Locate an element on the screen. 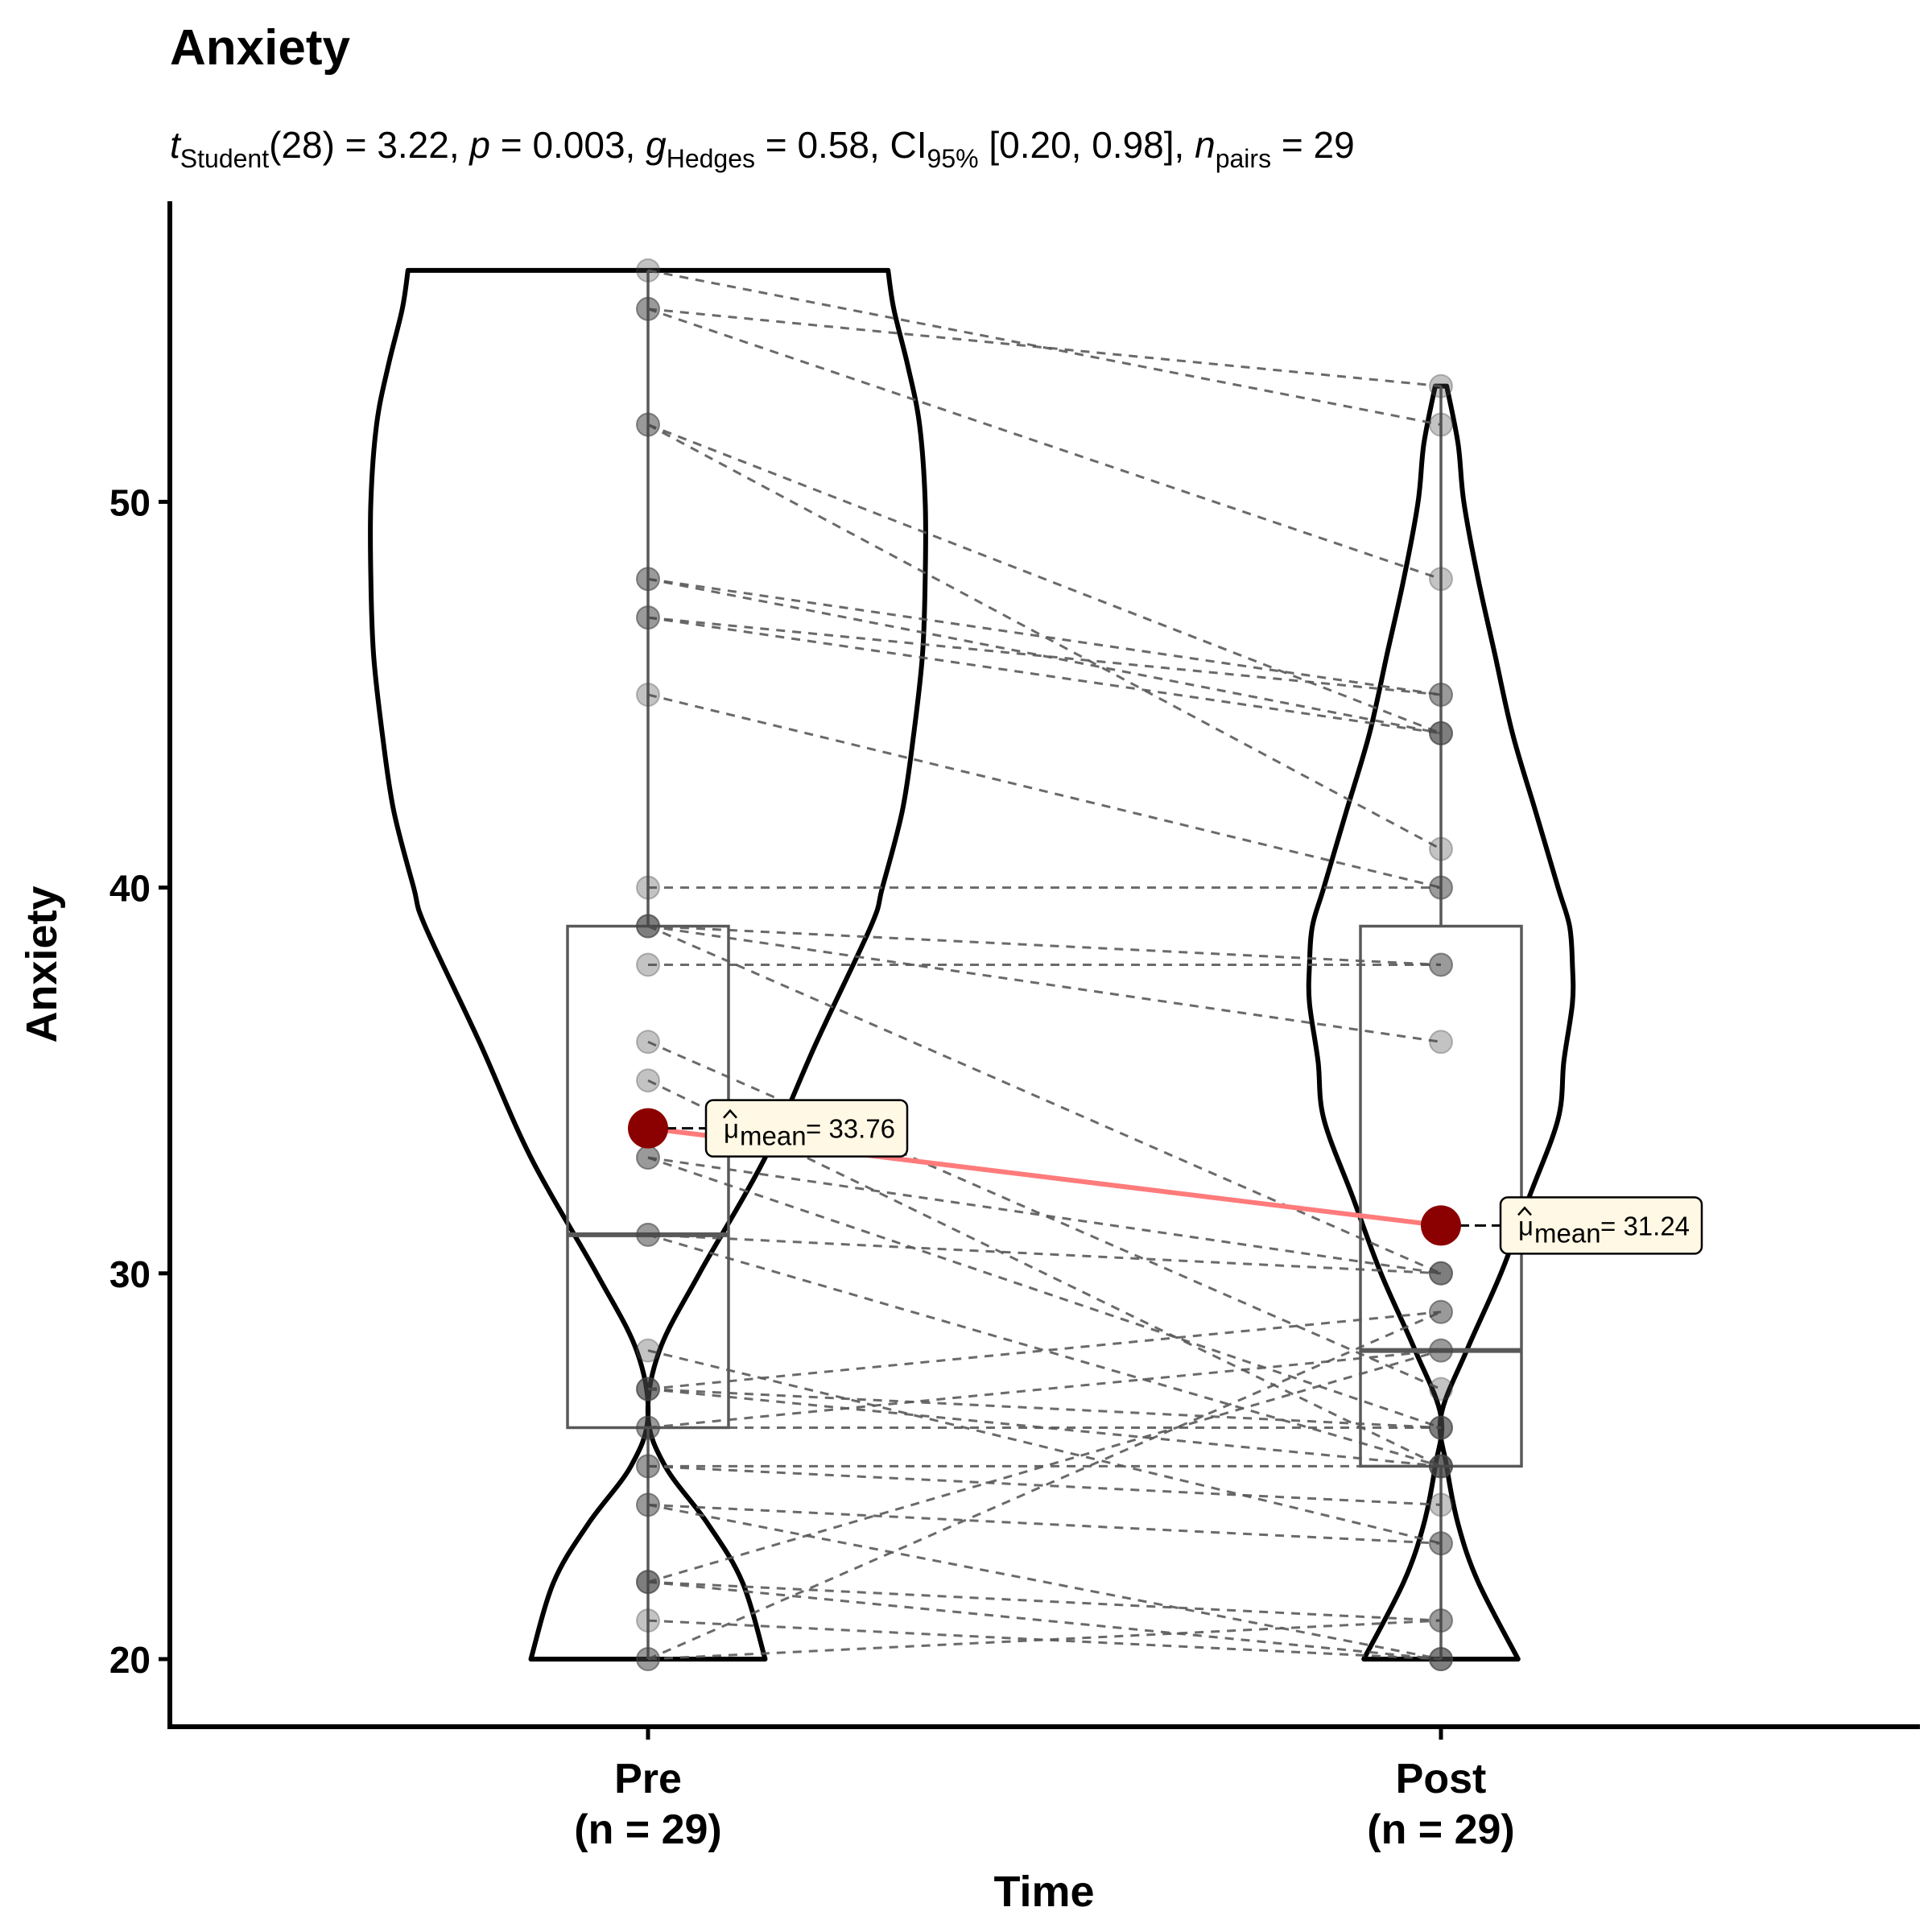 The image size is (1932, 1932). mean-point-pre is located at coordinates (648, 1128).